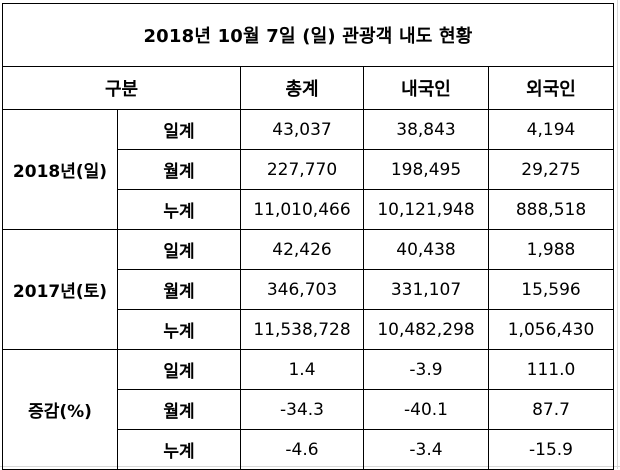  What do you see at coordinates (60, 289) in the screenshot?
I see `group-label-2017: 2017년(토)` at bounding box center [60, 289].